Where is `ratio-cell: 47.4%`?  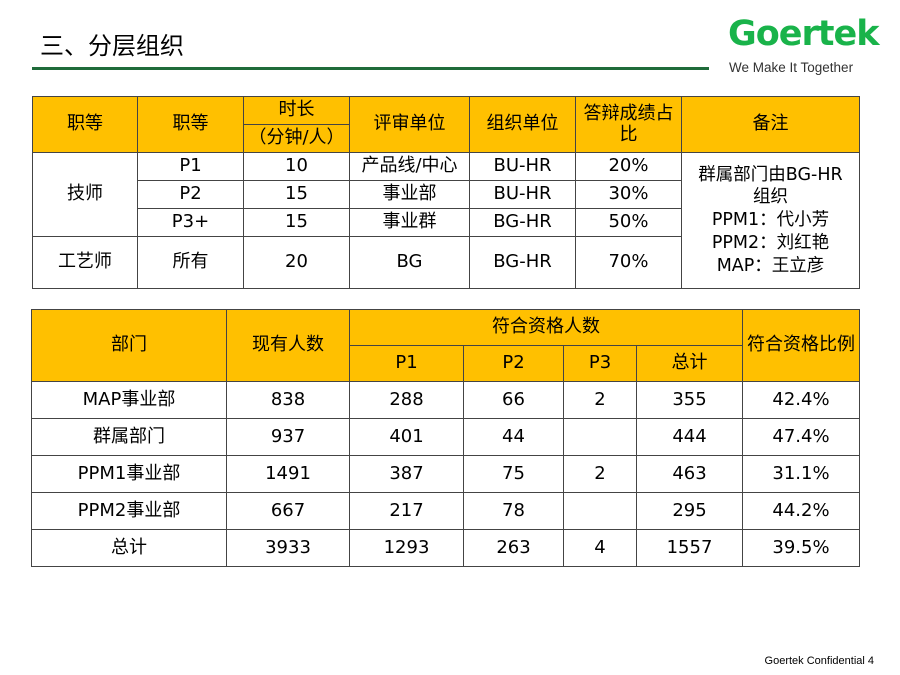 ratio-cell: 47.4% is located at coordinates (801, 437).